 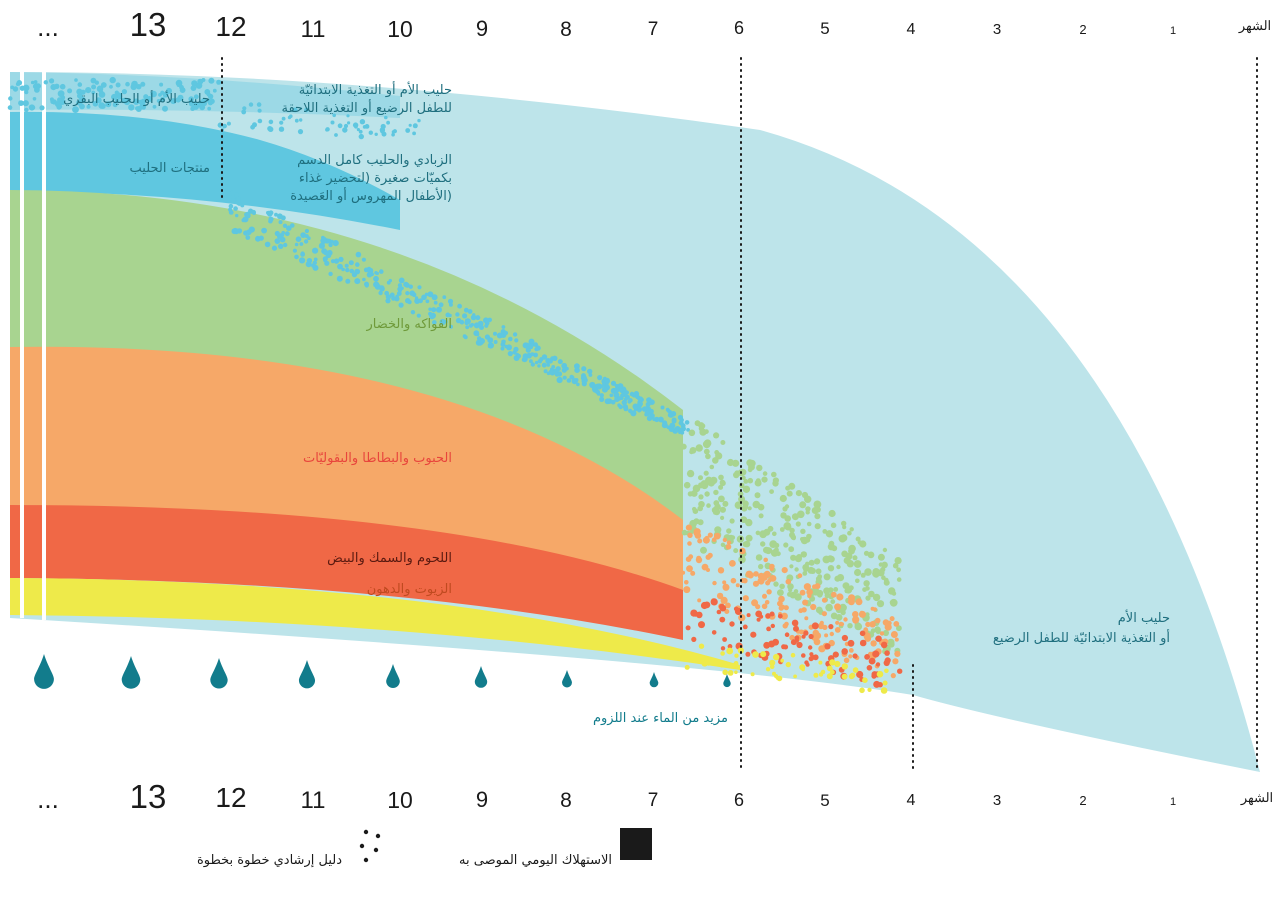 What do you see at coordinates (33, 346) in the screenshot?
I see `left-separators` at bounding box center [33, 346].